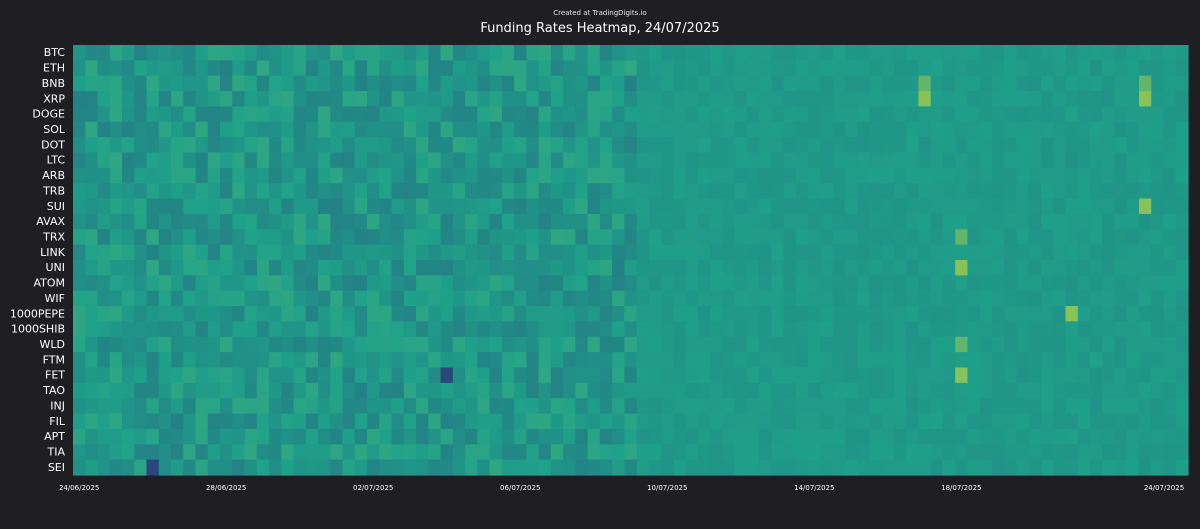 The image size is (1200, 529). What do you see at coordinates (57, 421) in the screenshot?
I see `y-tick-label: FIL` at bounding box center [57, 421].